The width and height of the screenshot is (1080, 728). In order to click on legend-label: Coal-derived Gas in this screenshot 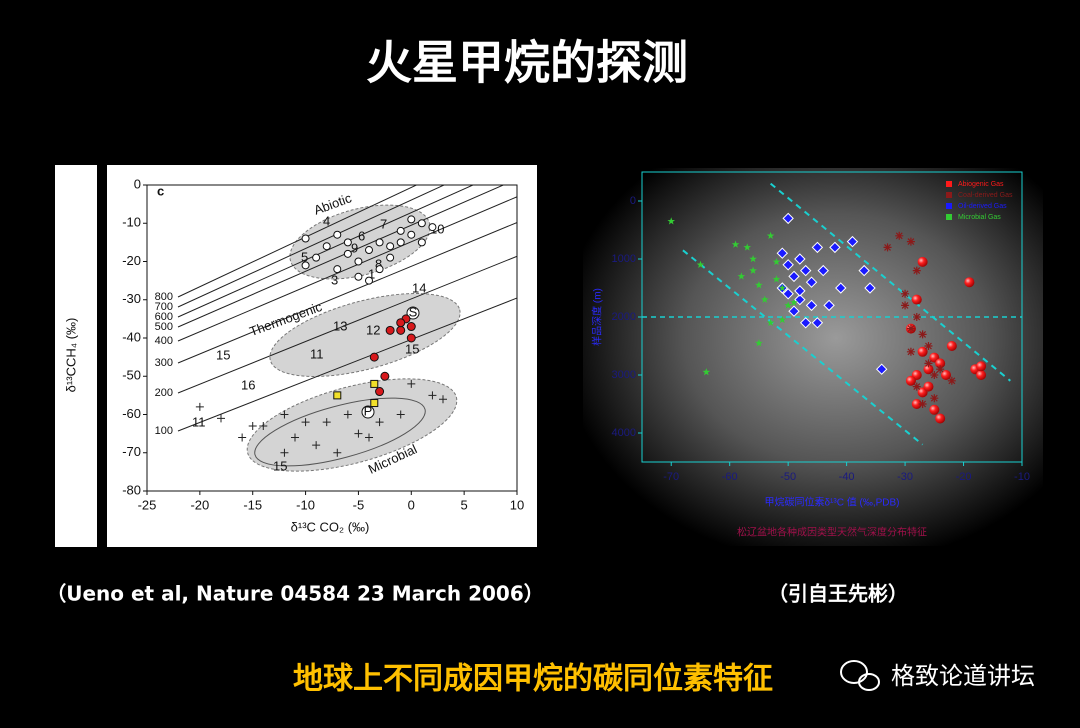, I will do `click(985, 195)`.